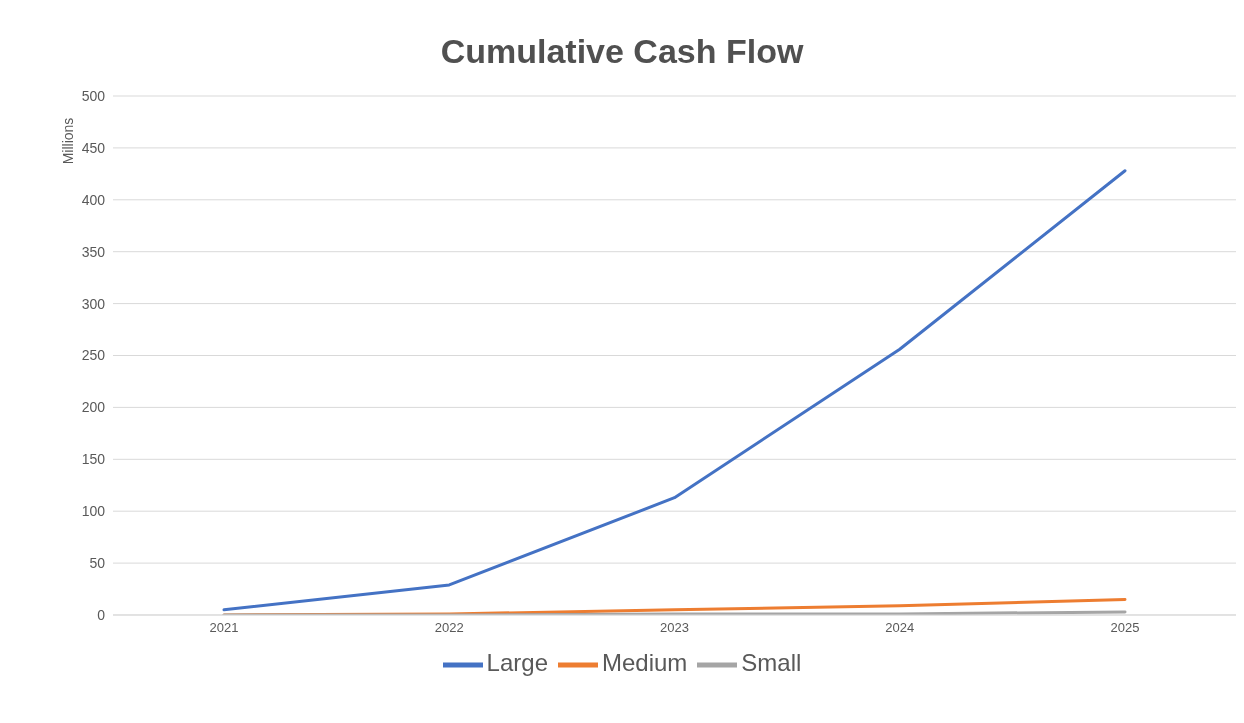 This screenshot has width=1244, height=723. Describe the element at coordinates (900, 628) in the screenshot. I see `x-tick-label: 2024` at that location.